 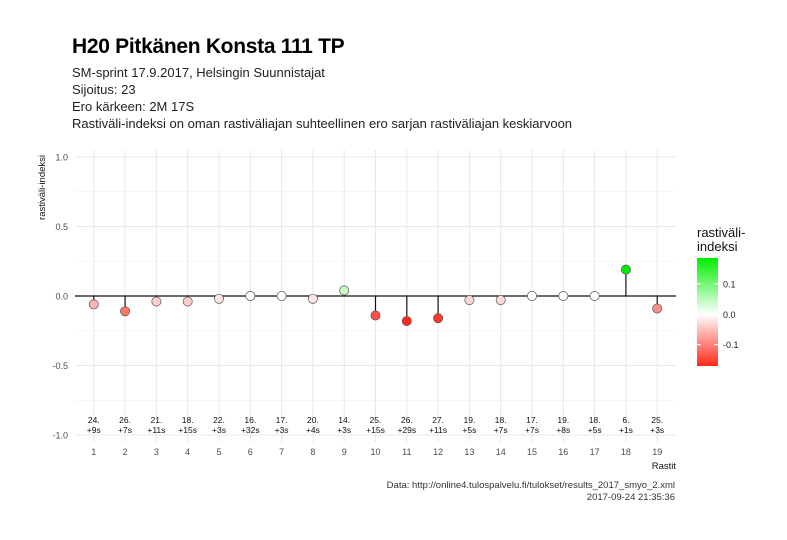 I want to click on x-tick-label: 16, so click(x=563, y=452).